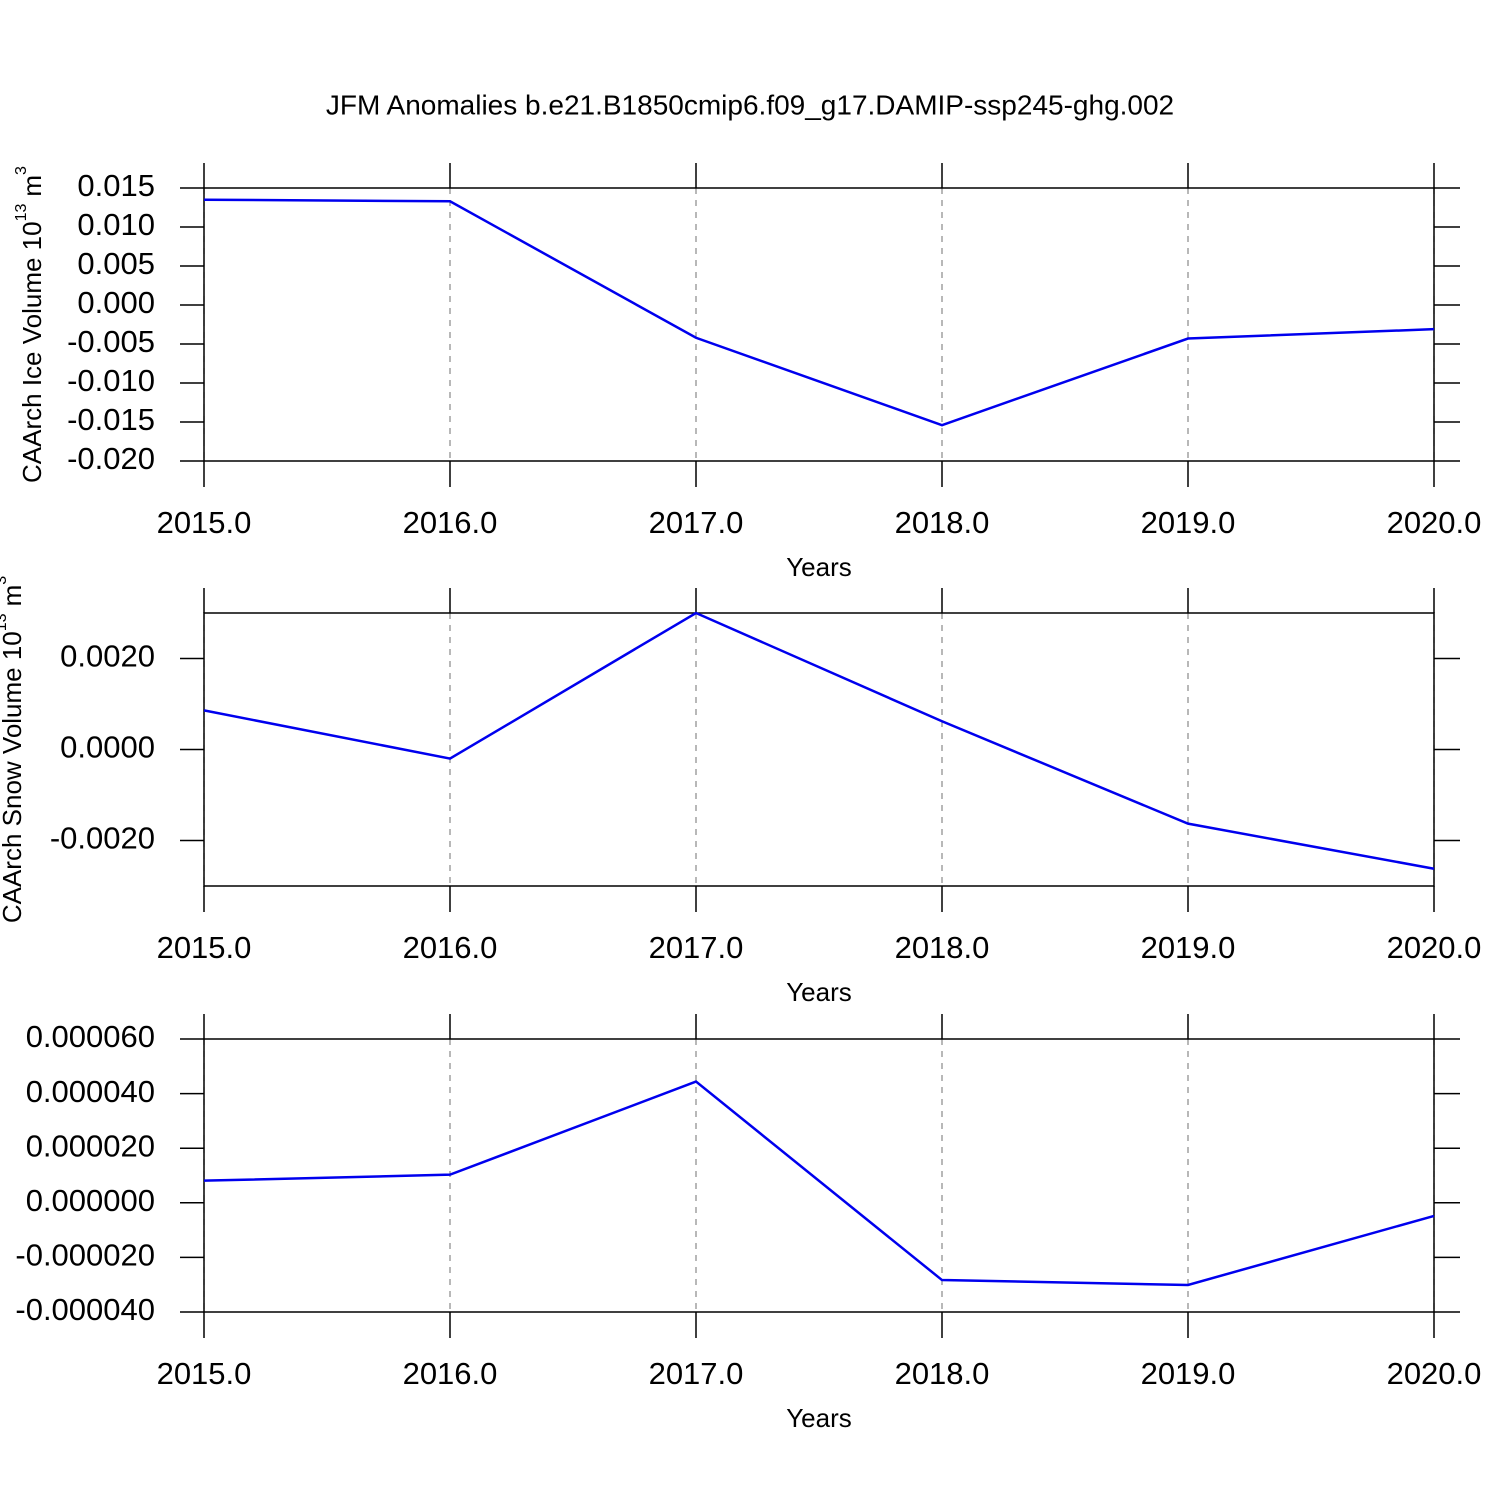 The image size is (1500, 1500). What do you see at coordinates (111, 419) in the screenshot?
I see `y-tick-label: -0.015` at bounding box center [111, 419].